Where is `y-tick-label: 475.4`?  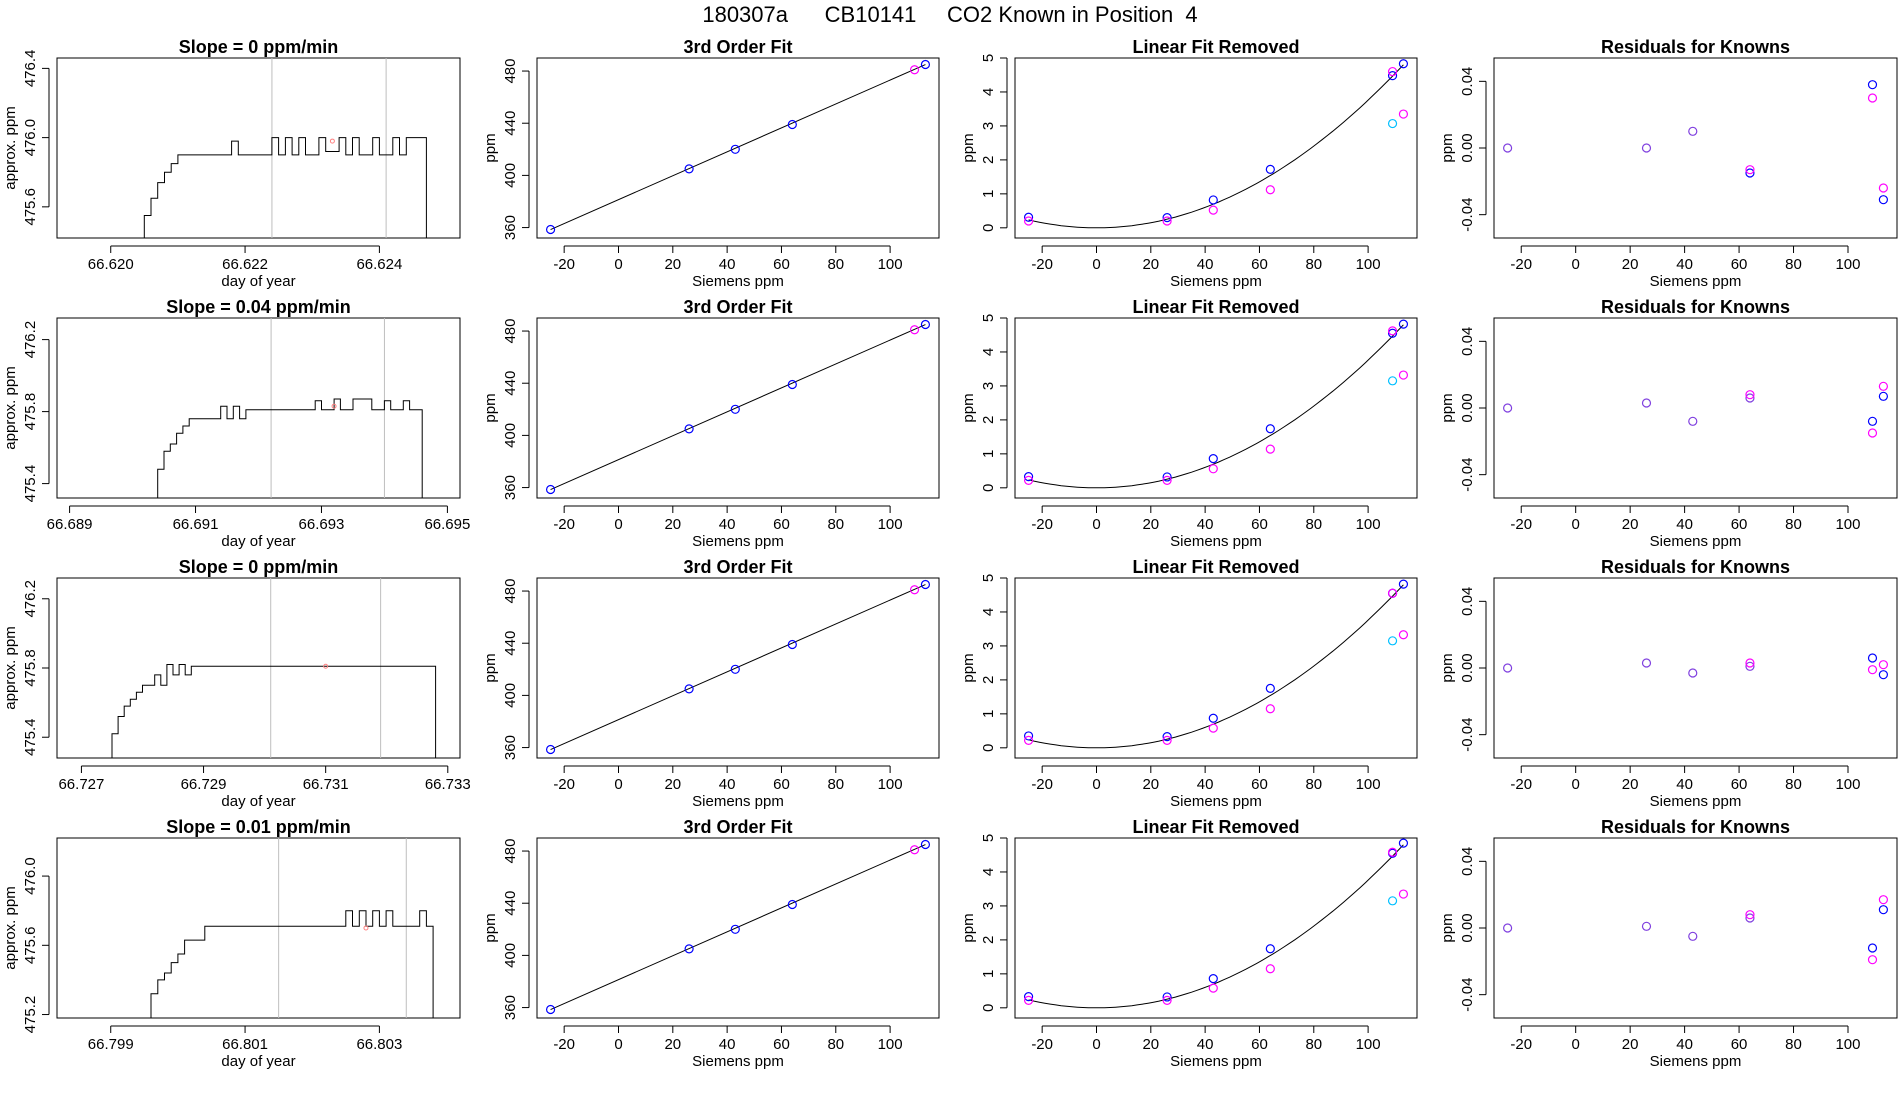
y-tick-label: 475.4 is located at coordinates (30, 737).